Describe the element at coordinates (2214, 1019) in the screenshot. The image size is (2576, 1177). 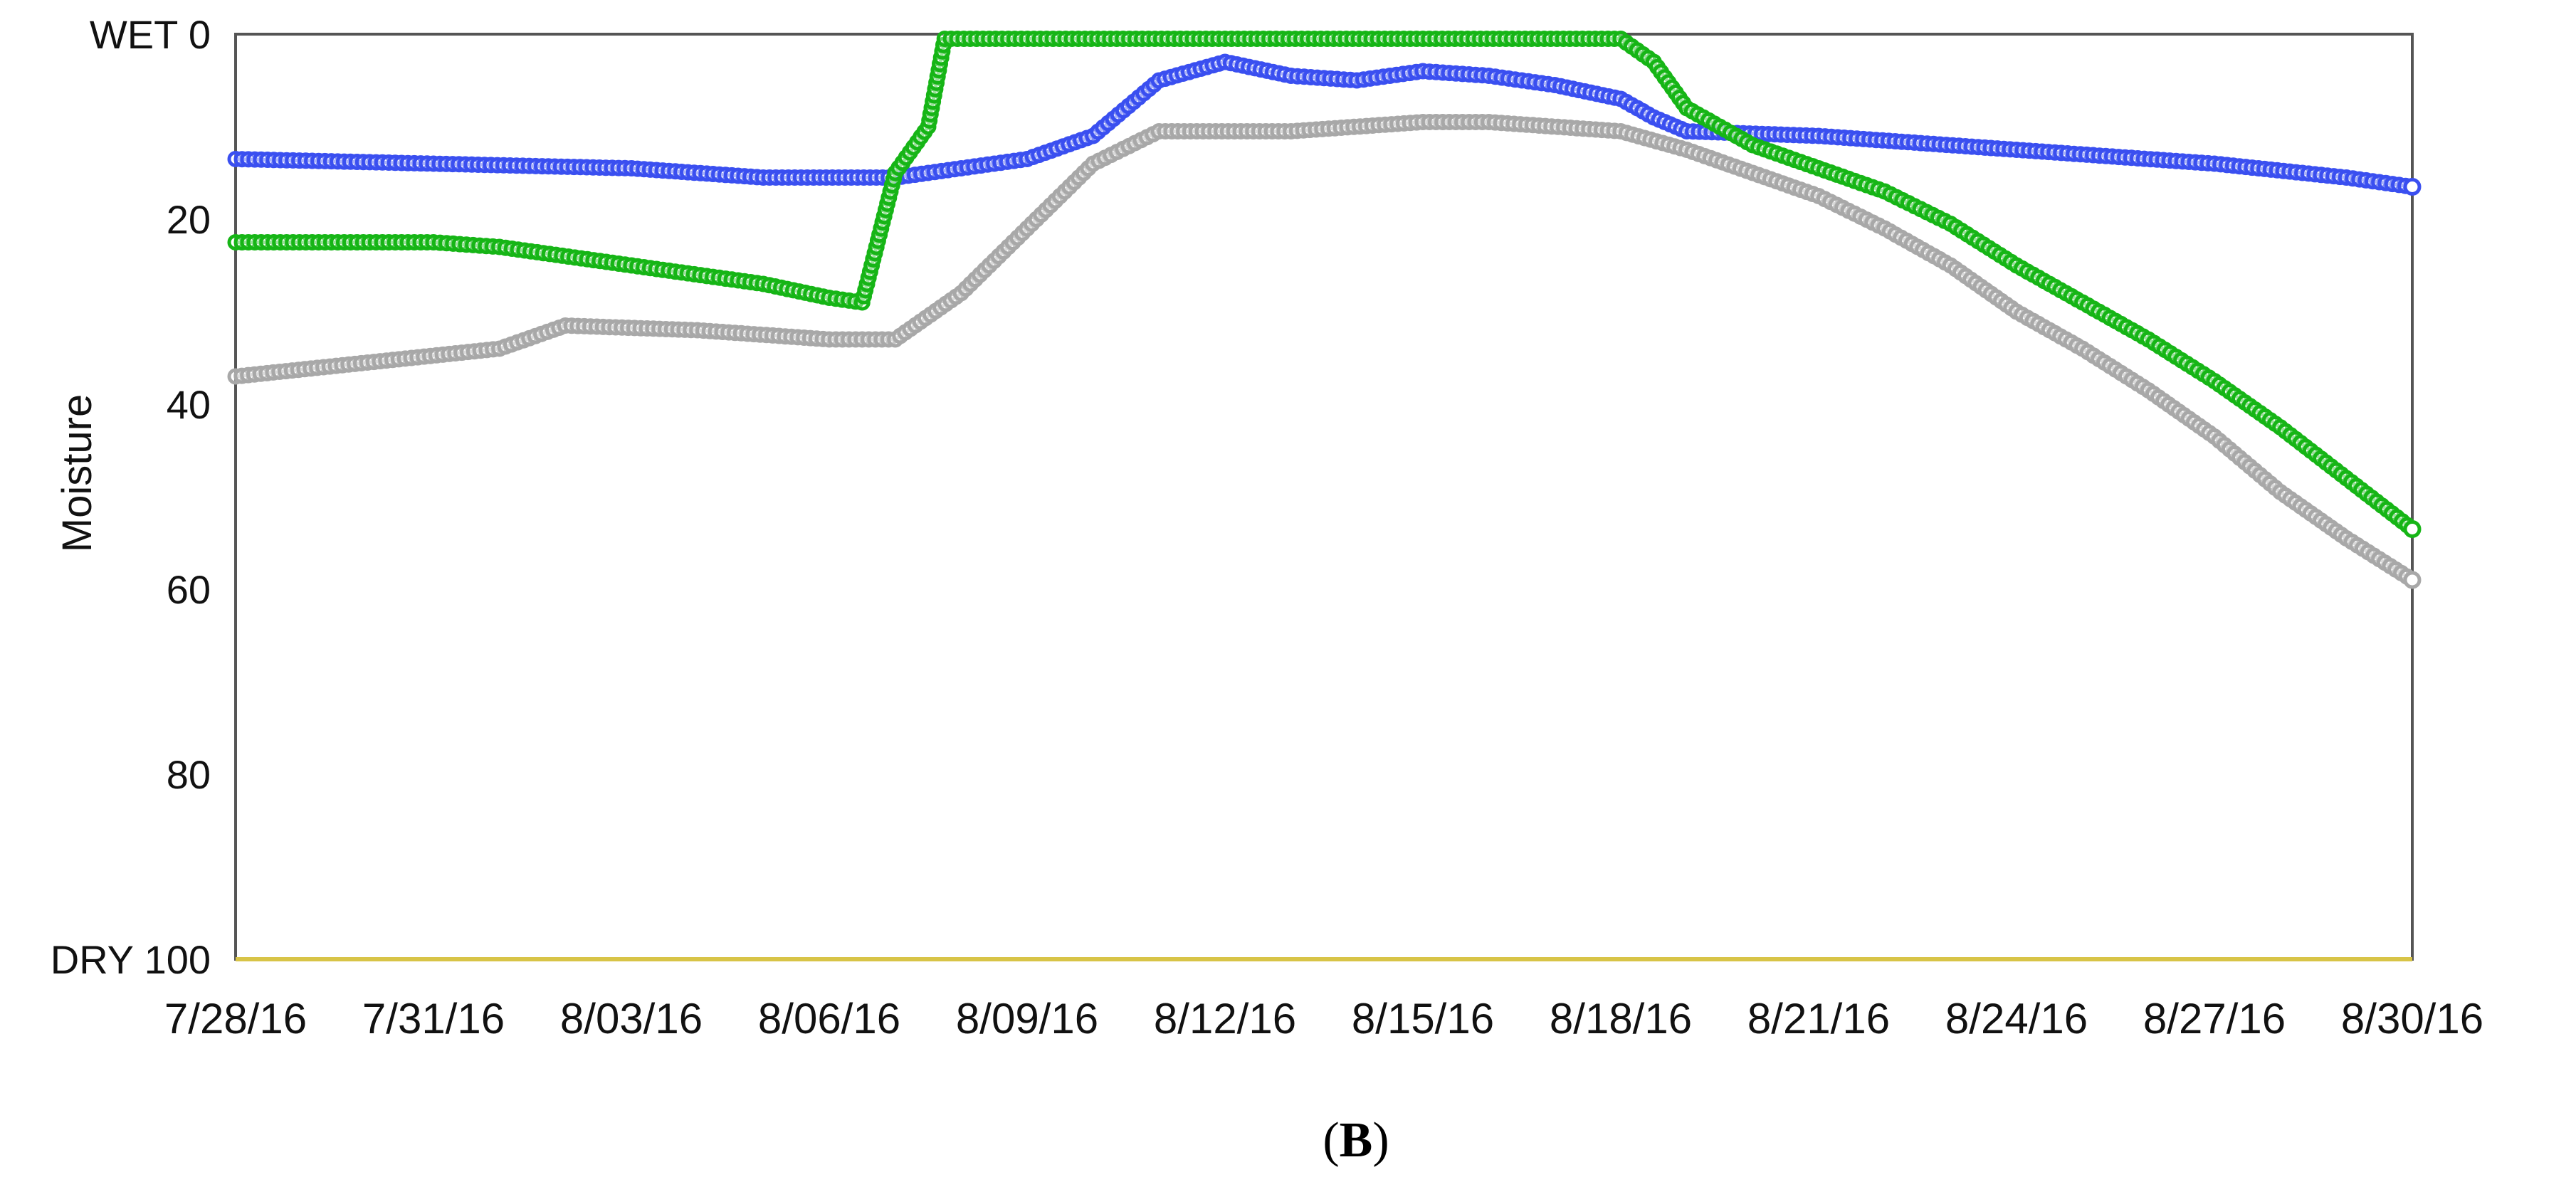
I see `x-tick-label: 8/27/16` at that location.